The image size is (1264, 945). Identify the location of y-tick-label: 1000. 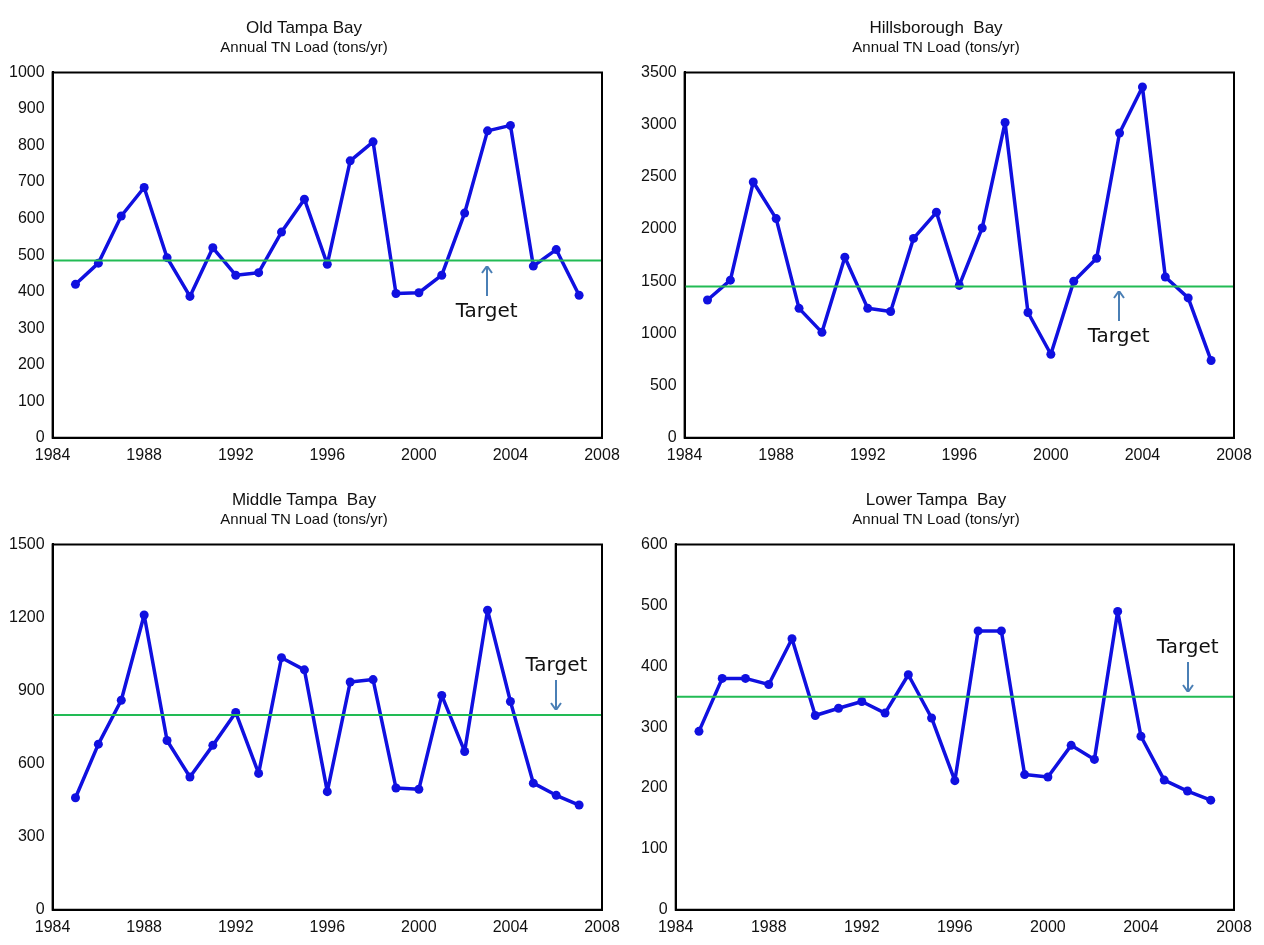
(27, 71).